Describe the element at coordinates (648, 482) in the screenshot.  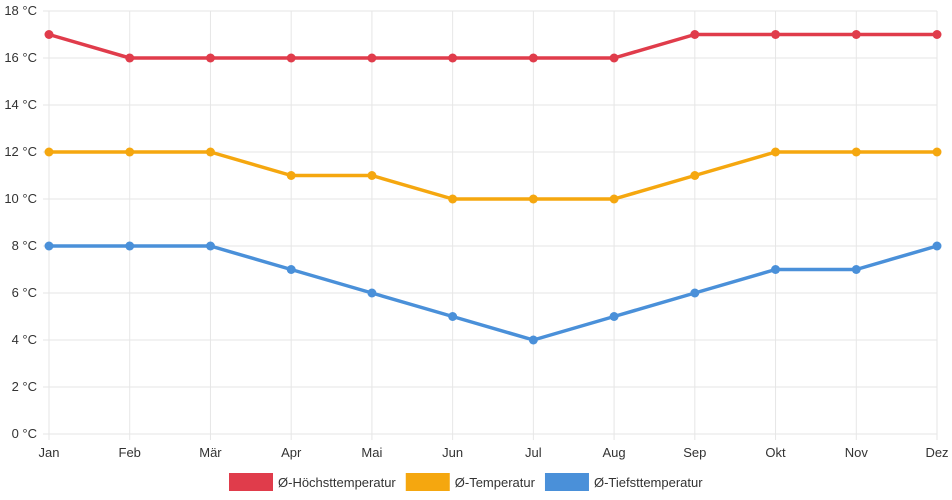
I see `legend-label: Ø-Tiefsttemperatur` at that location.